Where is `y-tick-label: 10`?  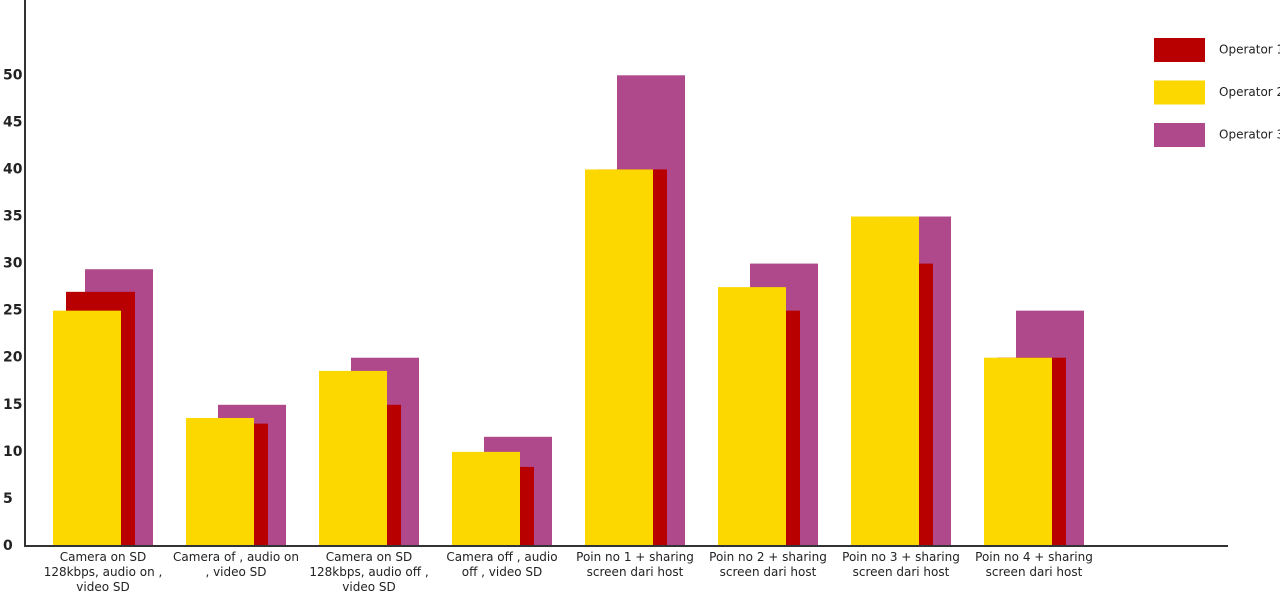
y-tick-label: 10 is located at coordinates (13, 452).